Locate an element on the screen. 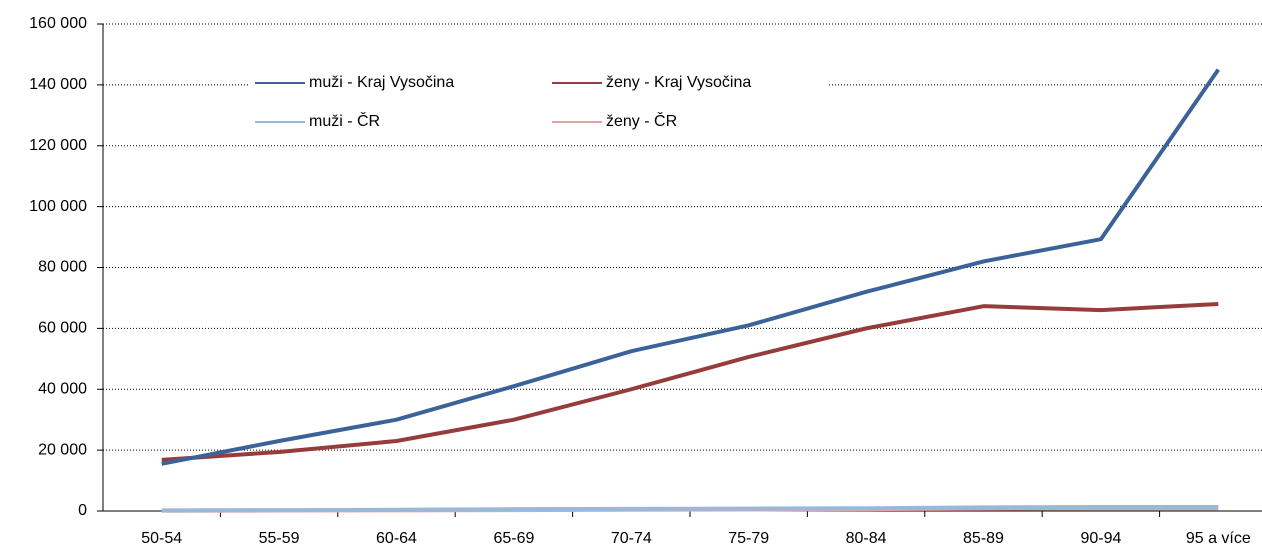  x-tick-label: 95 a více is located at coordinates (1218, 538).